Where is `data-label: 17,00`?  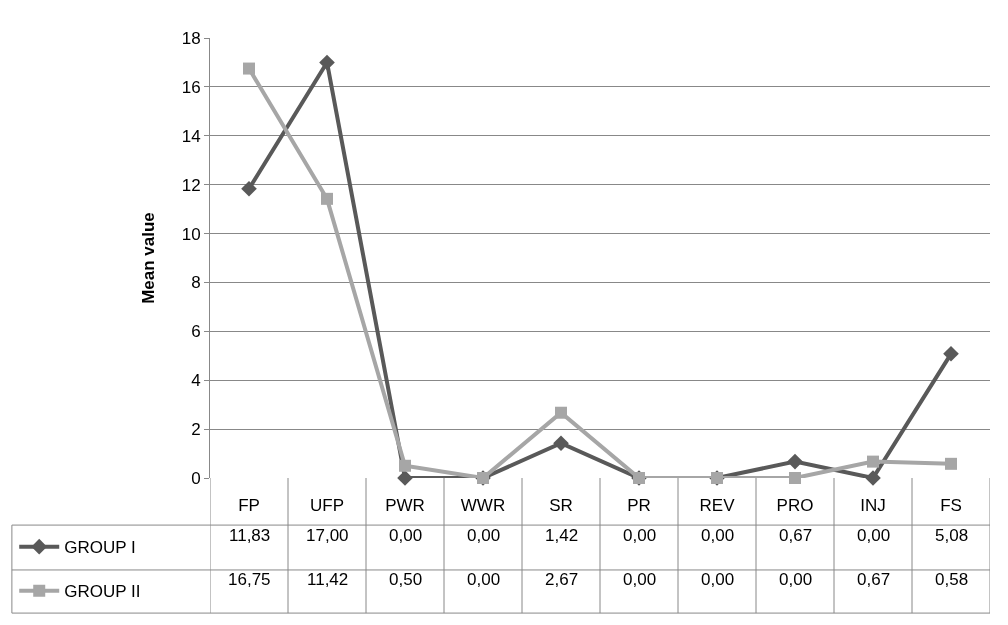 data-label: 17,00 is located at coordinates (327, 535).